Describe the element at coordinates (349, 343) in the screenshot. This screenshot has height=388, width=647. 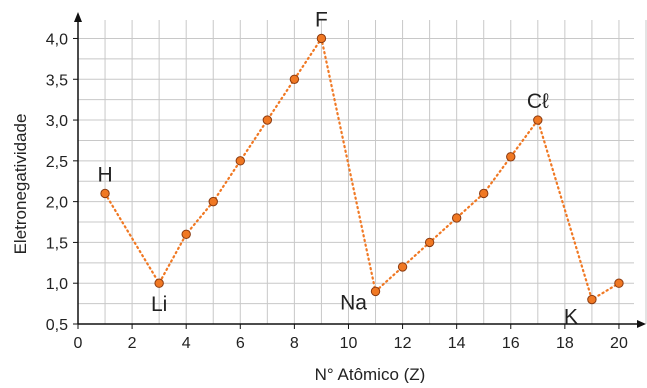
I see `x-tick-label: 10` at that location.